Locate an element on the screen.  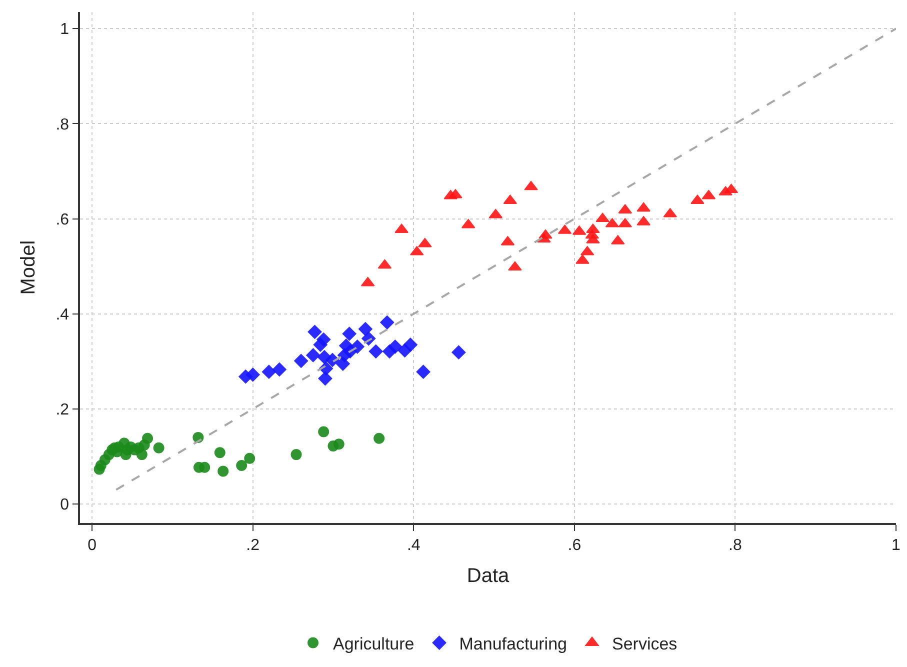
y-tick-label: 1 is located at coordinates (65, 29).